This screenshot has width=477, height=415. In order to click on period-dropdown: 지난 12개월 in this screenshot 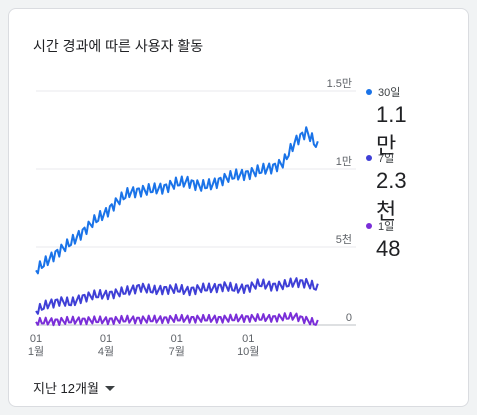, I will do `click(74, 387)`.